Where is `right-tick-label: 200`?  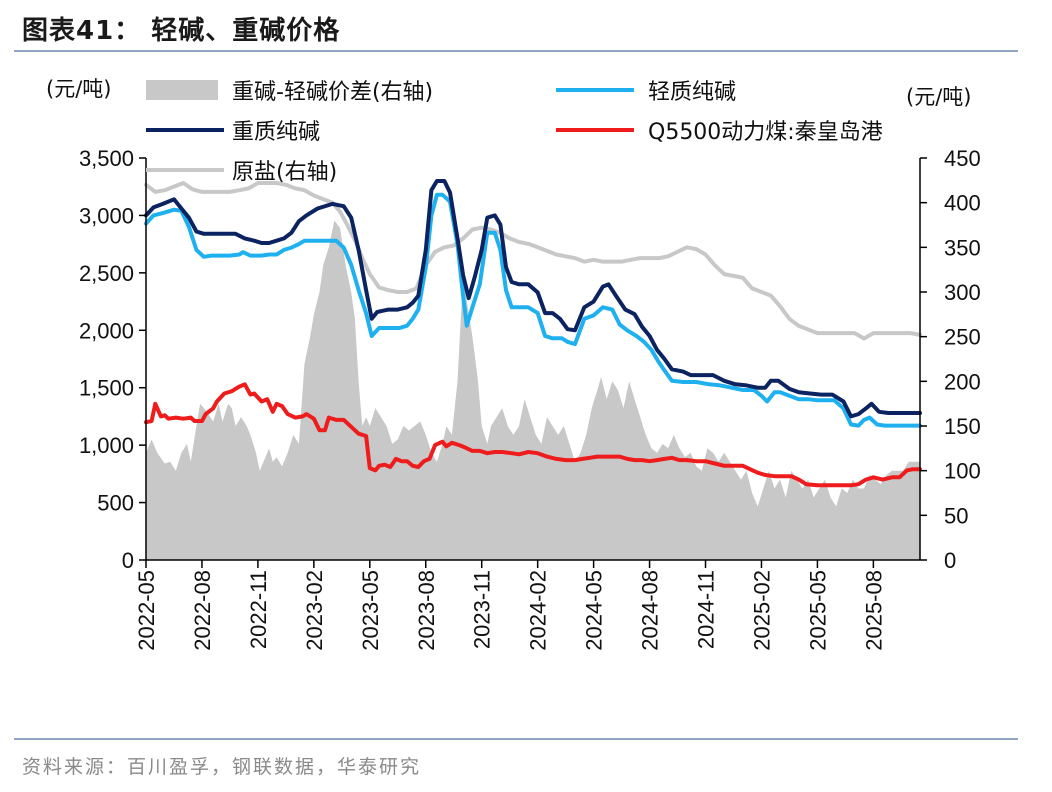
right-tick-label: 200 is located at coordinates (962, 381).